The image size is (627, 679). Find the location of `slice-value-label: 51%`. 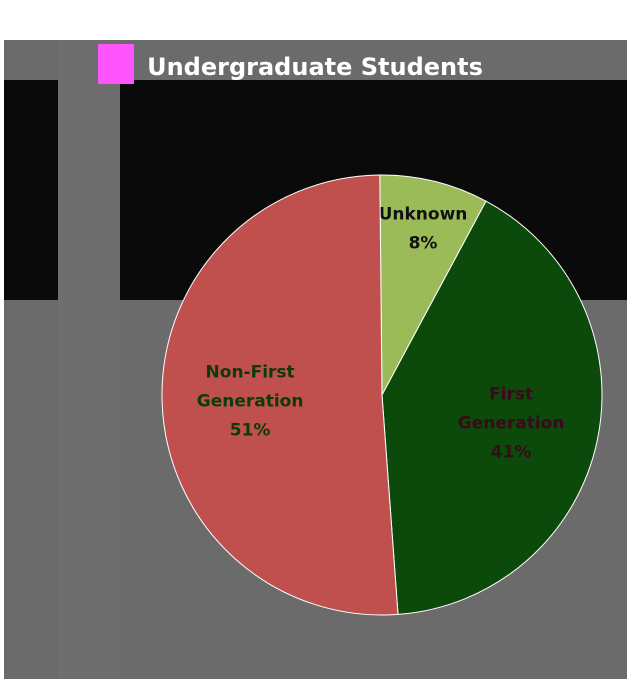

slice-value-label: 51% is located at coordinates (250, 430).